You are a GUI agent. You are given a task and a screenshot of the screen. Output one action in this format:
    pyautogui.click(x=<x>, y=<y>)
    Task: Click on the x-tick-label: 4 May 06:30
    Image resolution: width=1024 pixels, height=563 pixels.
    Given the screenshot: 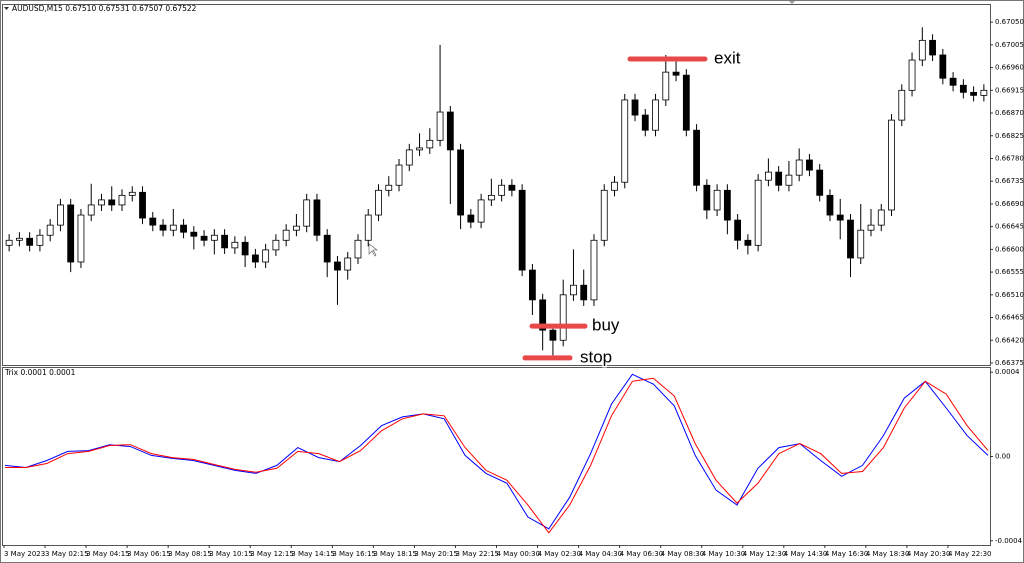 What is the action you would take?
    pyautogui.click(x=642, y=554)
    